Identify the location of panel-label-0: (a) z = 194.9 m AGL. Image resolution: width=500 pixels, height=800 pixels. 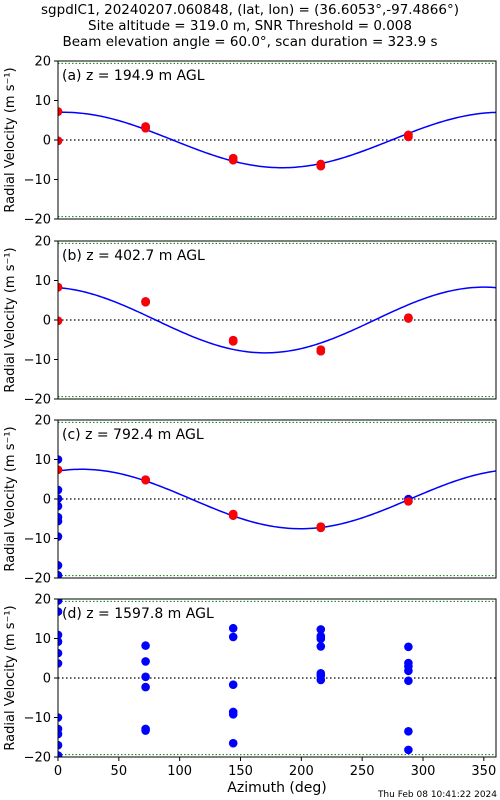
(133, 76).